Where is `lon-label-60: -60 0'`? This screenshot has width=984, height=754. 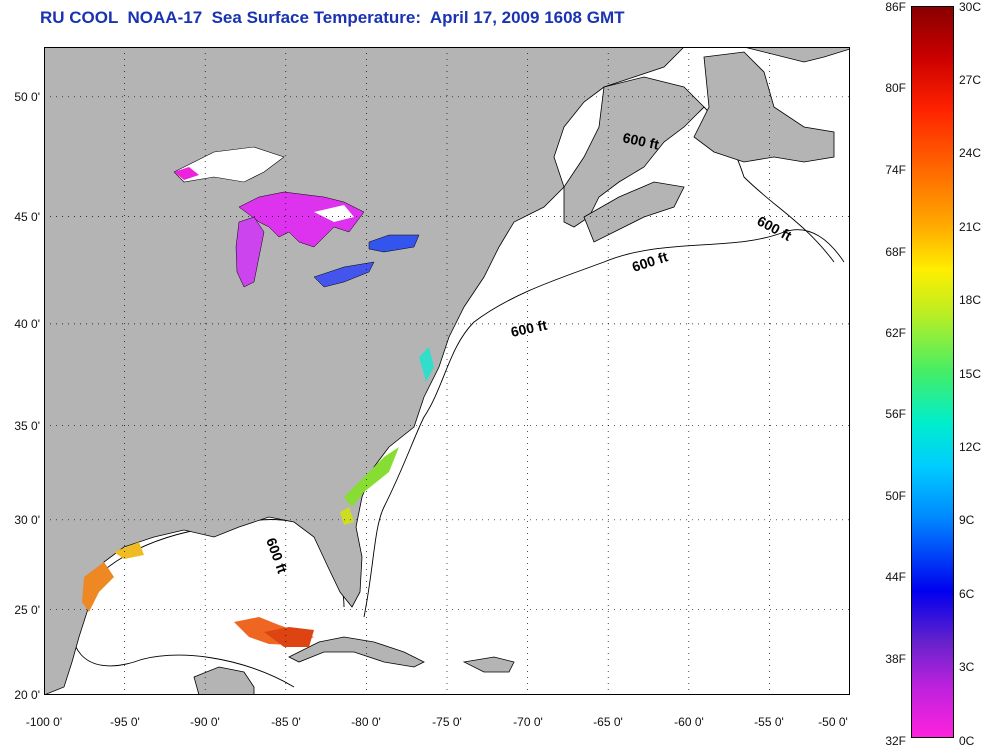
lon-label-60: -60 0' is located at coordinates (689, 722).